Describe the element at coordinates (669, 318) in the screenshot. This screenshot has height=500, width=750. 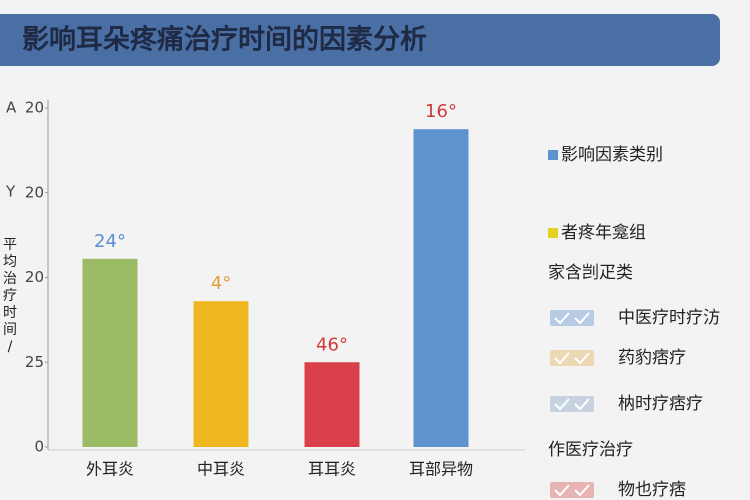
I see `legend-label: 中医疗时疗汸` at that location.